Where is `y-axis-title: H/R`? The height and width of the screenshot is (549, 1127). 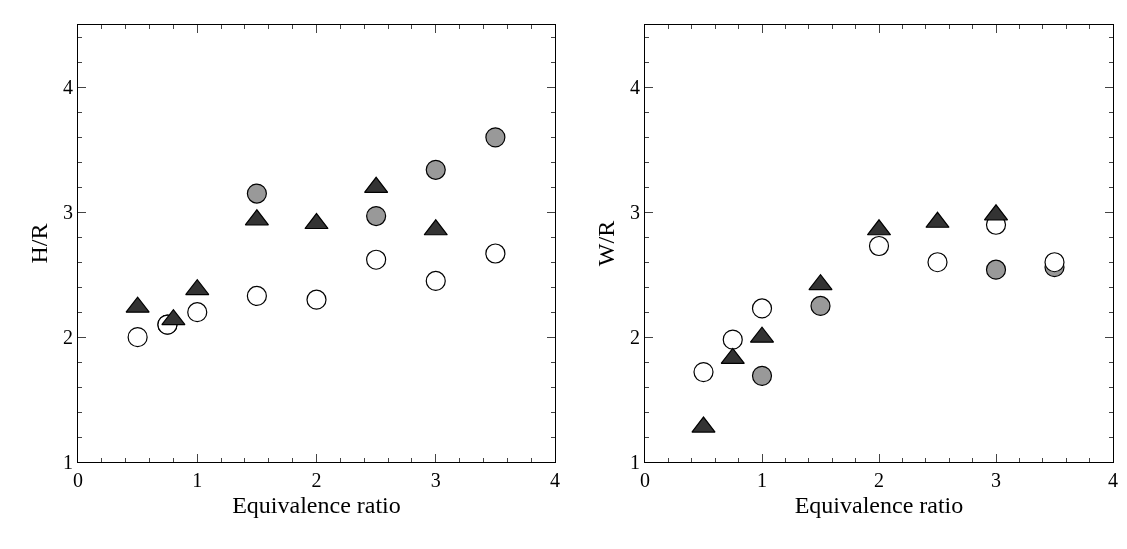 y-axis-title: H/R is located at coordinates (39, 243).